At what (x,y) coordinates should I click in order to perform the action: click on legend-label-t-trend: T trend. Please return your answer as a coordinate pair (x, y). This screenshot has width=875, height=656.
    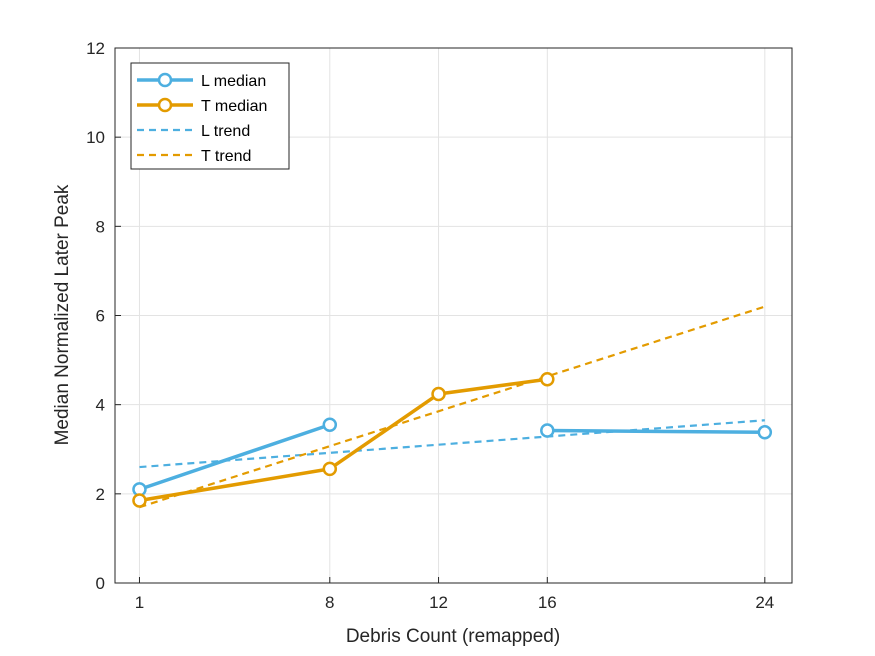
    Looking at the image, I should click on (226, 156).